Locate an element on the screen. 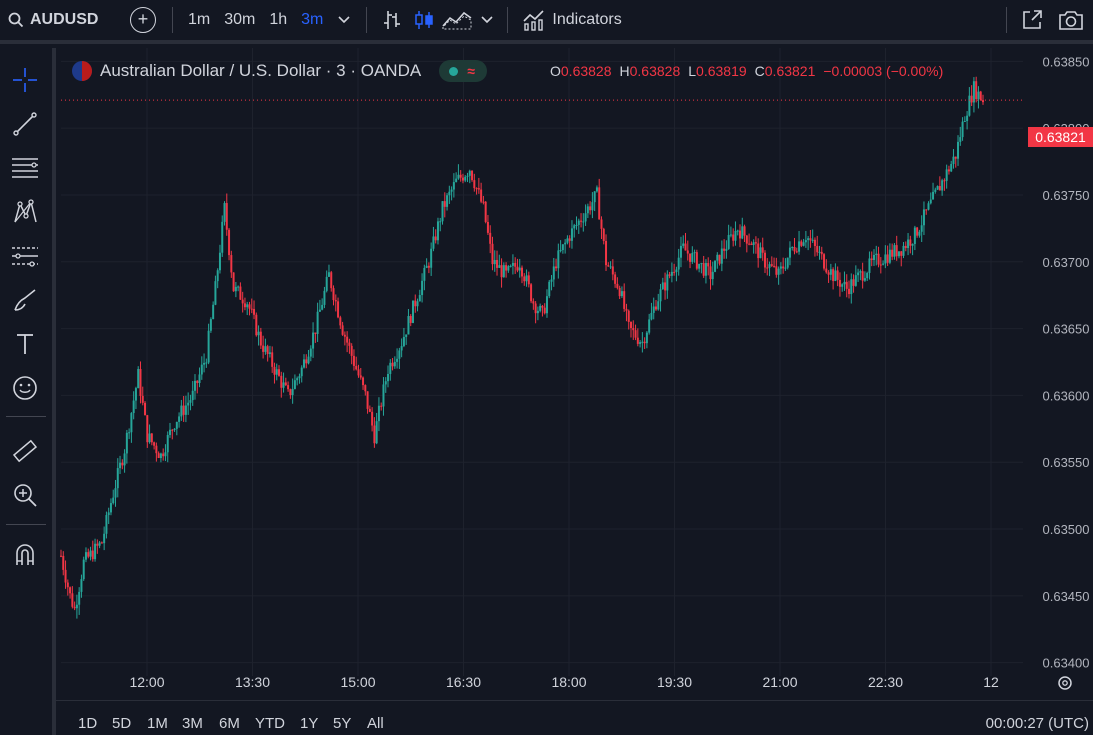 This screenshot has height=735, width=1093. brush-tool is located at coordinates (25, 300).